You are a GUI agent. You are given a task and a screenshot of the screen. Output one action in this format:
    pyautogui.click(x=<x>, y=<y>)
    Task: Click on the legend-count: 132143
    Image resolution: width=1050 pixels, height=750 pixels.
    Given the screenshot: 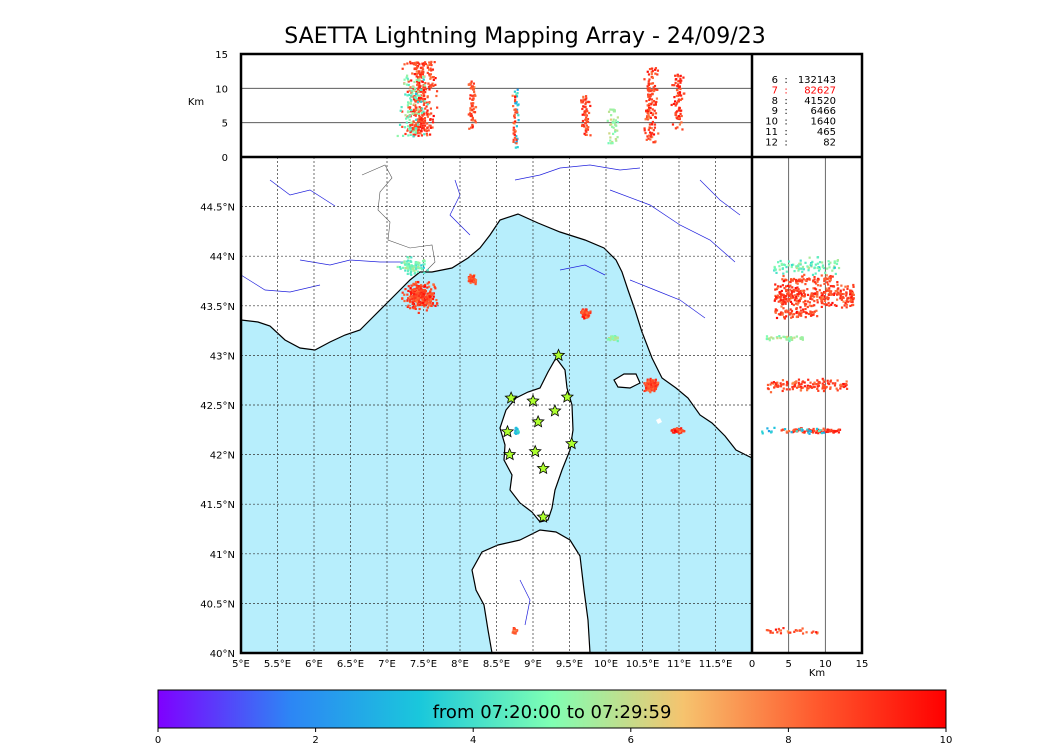 What is the action you would take?
    pyautogui.click(x=817, y=80)
    